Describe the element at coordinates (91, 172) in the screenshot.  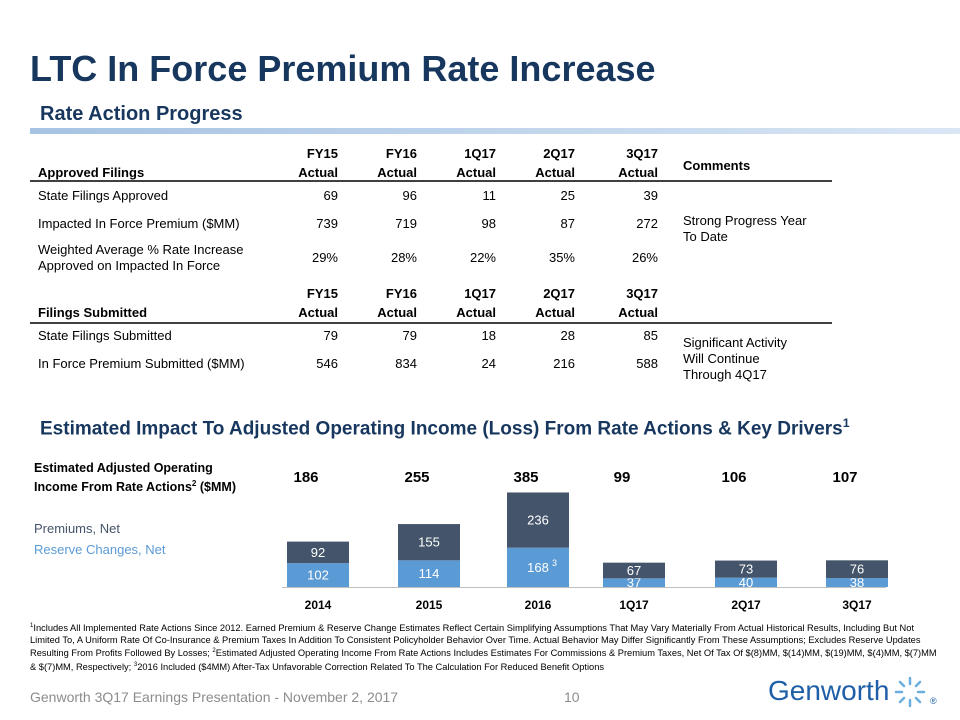
I see `table-header: Approved Filings` at that location.